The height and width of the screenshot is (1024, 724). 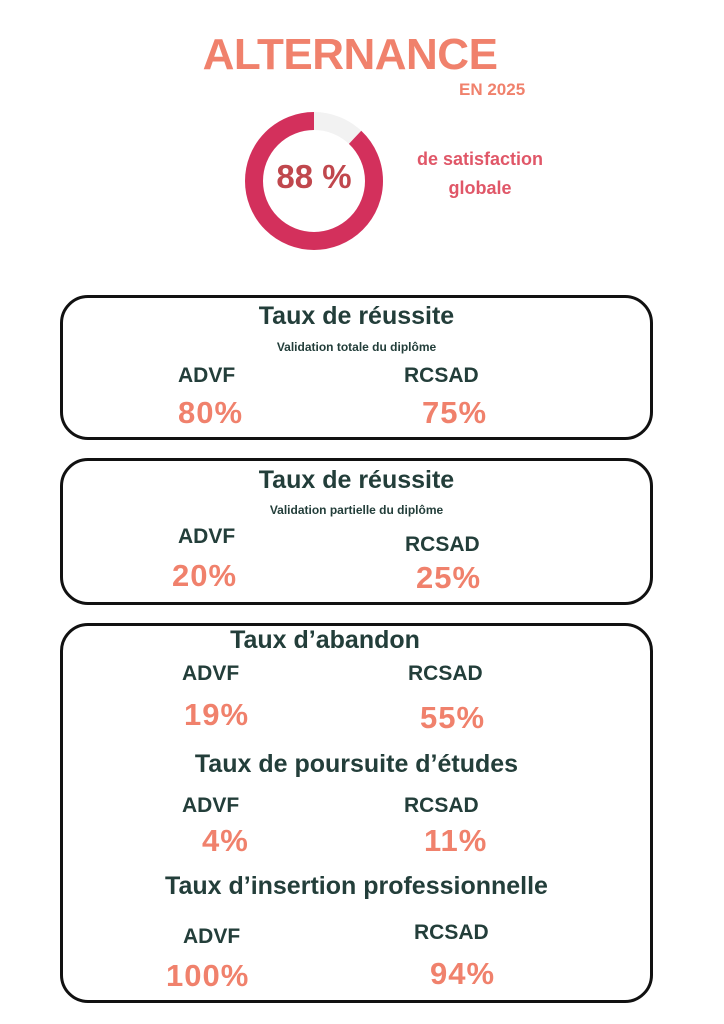 What do you see at coordinates (492, 89) in the screenshot?
I see `year-subtitle: EN 2025` at bounding box center [492, 89].